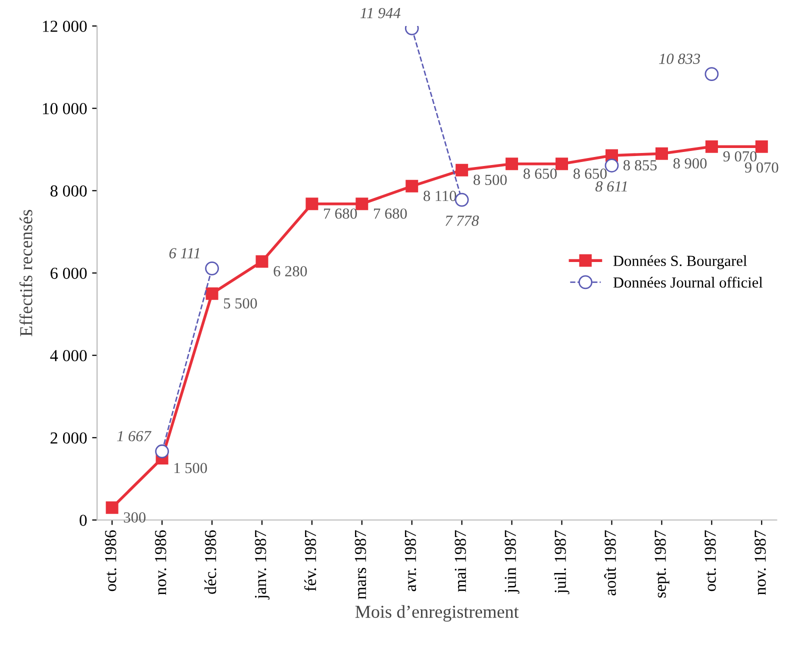  I want to click on x-tick-label: mars 1987, so click(360, 565).